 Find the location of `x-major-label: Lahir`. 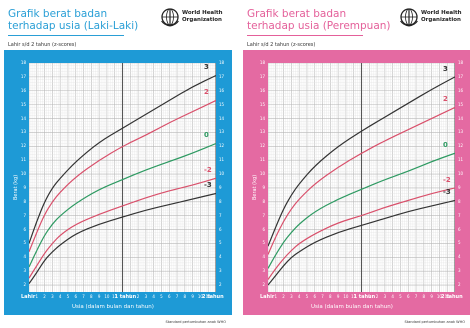

x-major-label: Lahir is located at coordinates (267, 297).